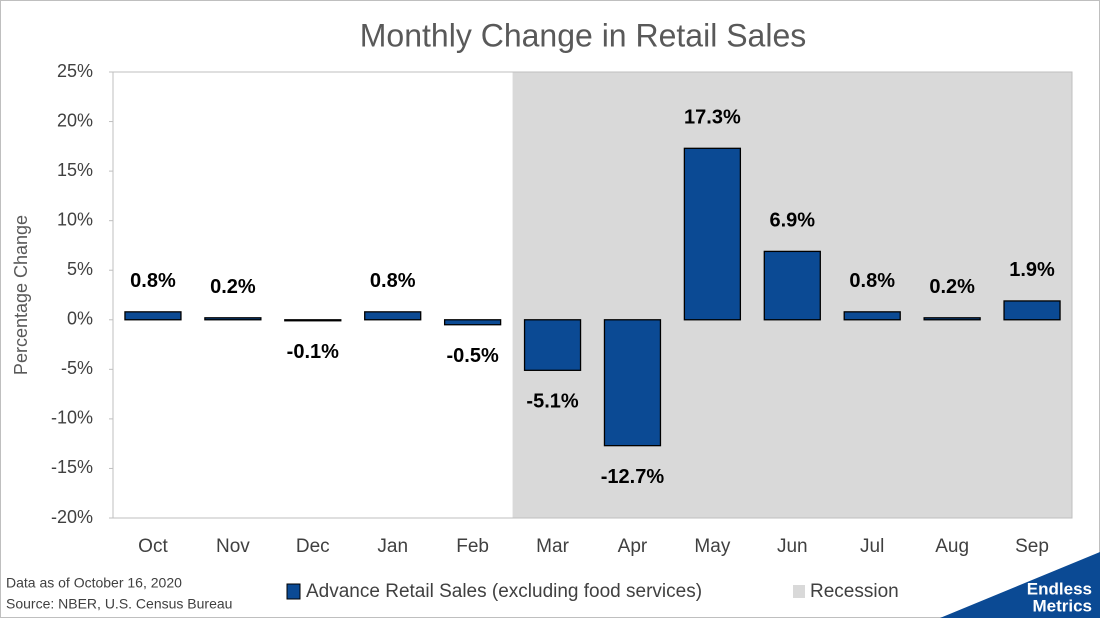 The image size is (1100, 618). What do you see at coordinates (72, 467) in the screenshot?
I see `y-tick-label: -15%` at bounding box center [72, 467].